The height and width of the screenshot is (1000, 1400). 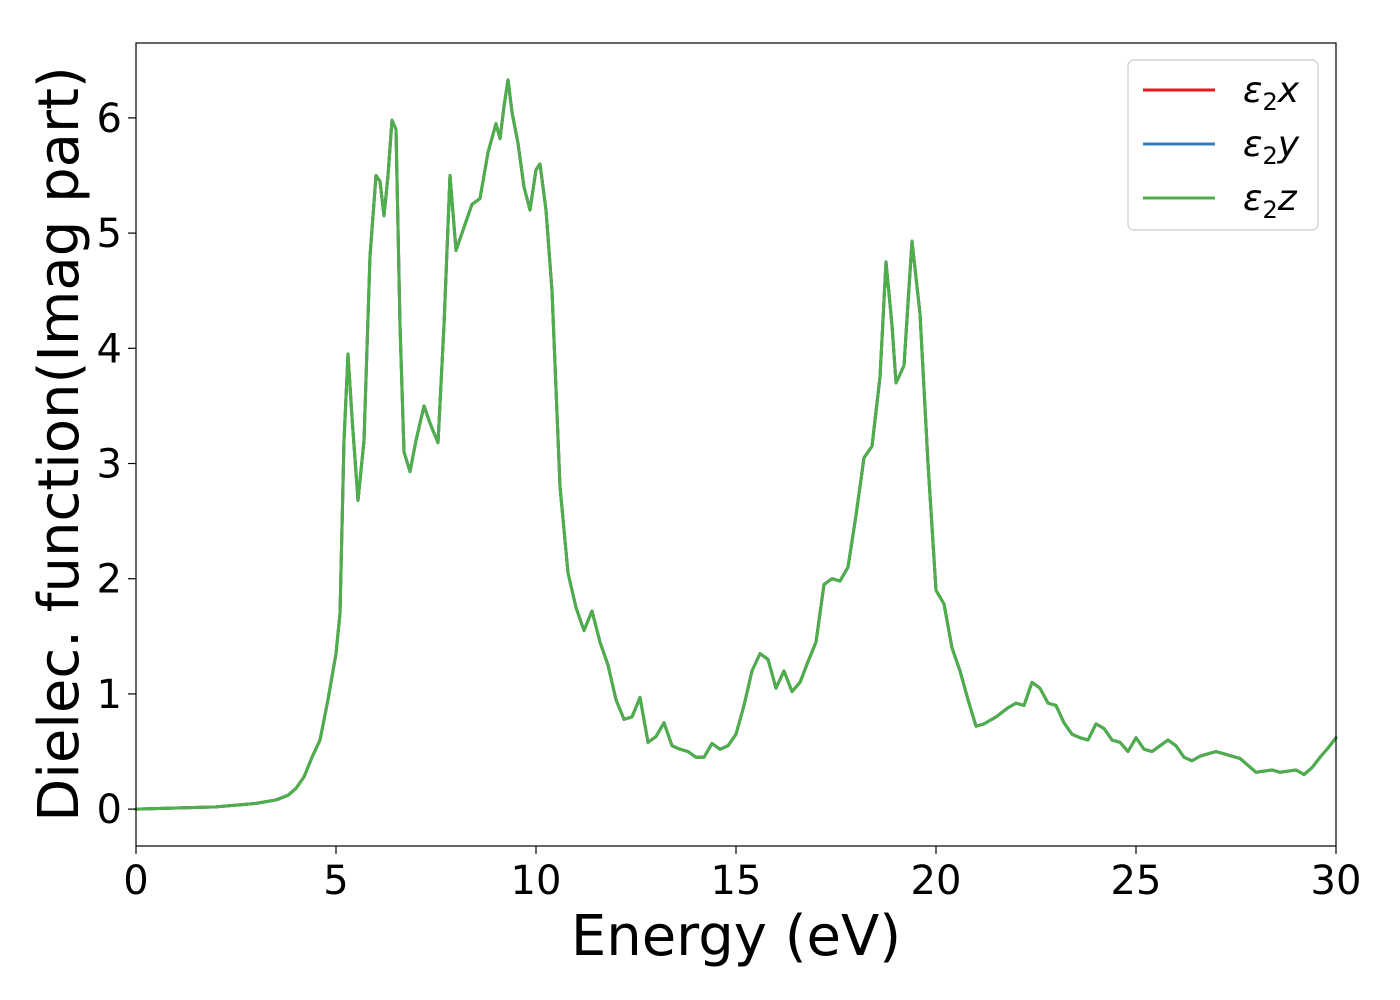 I want to click on legend: ε2x ε2y ε2z, so click(x=1223, y=145).